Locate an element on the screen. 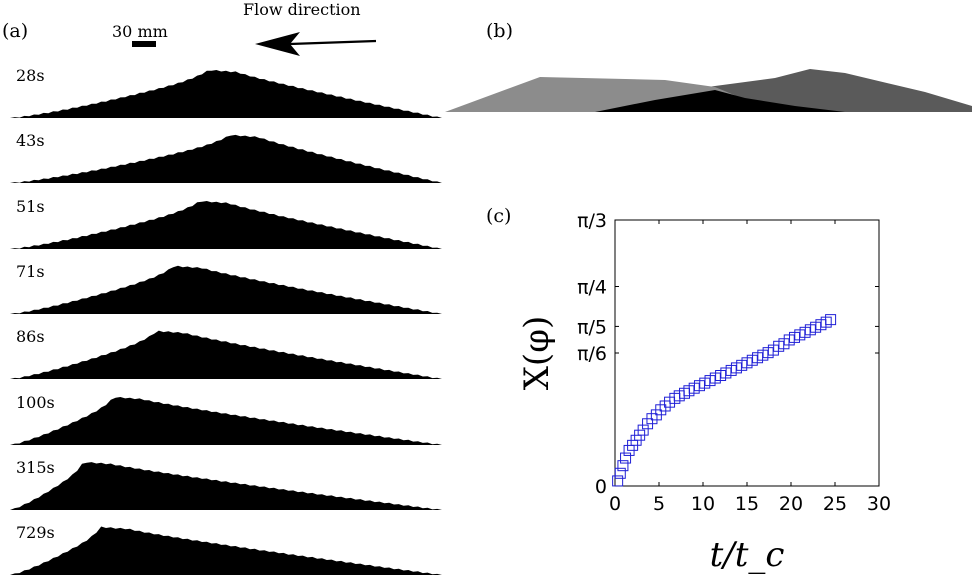 The width and height of the screenshot is (972, 580). panel-b-label: (b) is located at coordinates (499, 31).